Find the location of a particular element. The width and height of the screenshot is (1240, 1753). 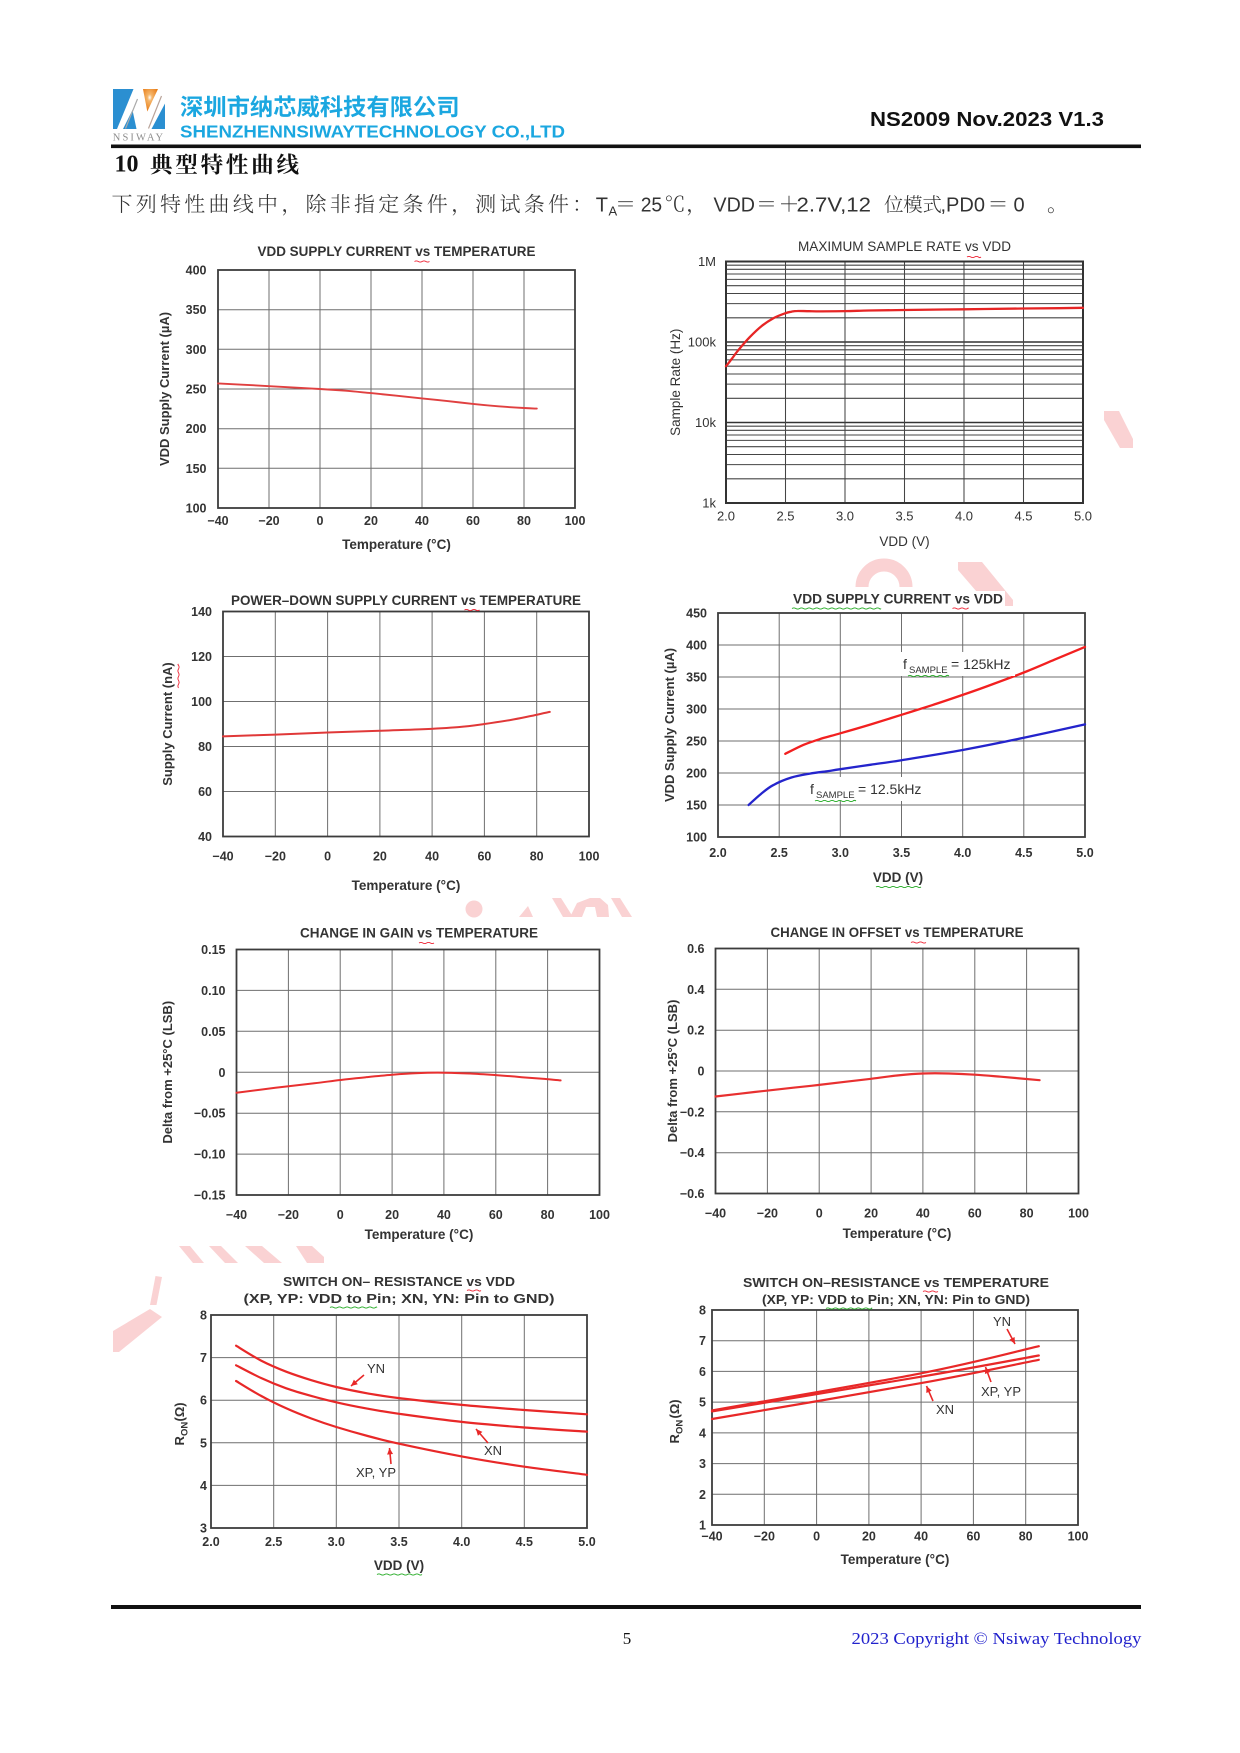

svg-text: 450 is located at coordinates (696, 614).